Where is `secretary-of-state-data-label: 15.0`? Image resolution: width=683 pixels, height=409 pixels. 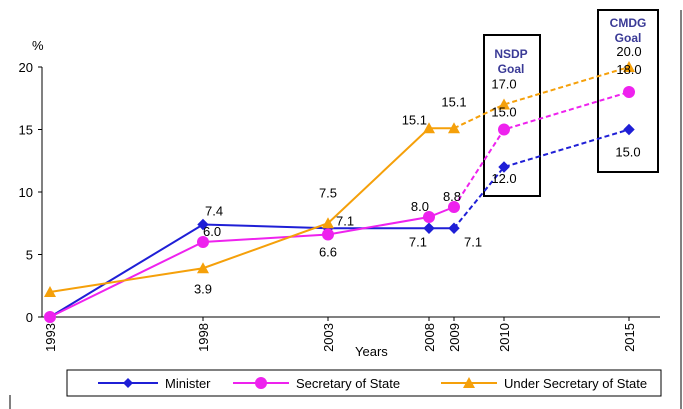
secretary-of-state-data-label: 15.0 is located at coordinates (503, 112).